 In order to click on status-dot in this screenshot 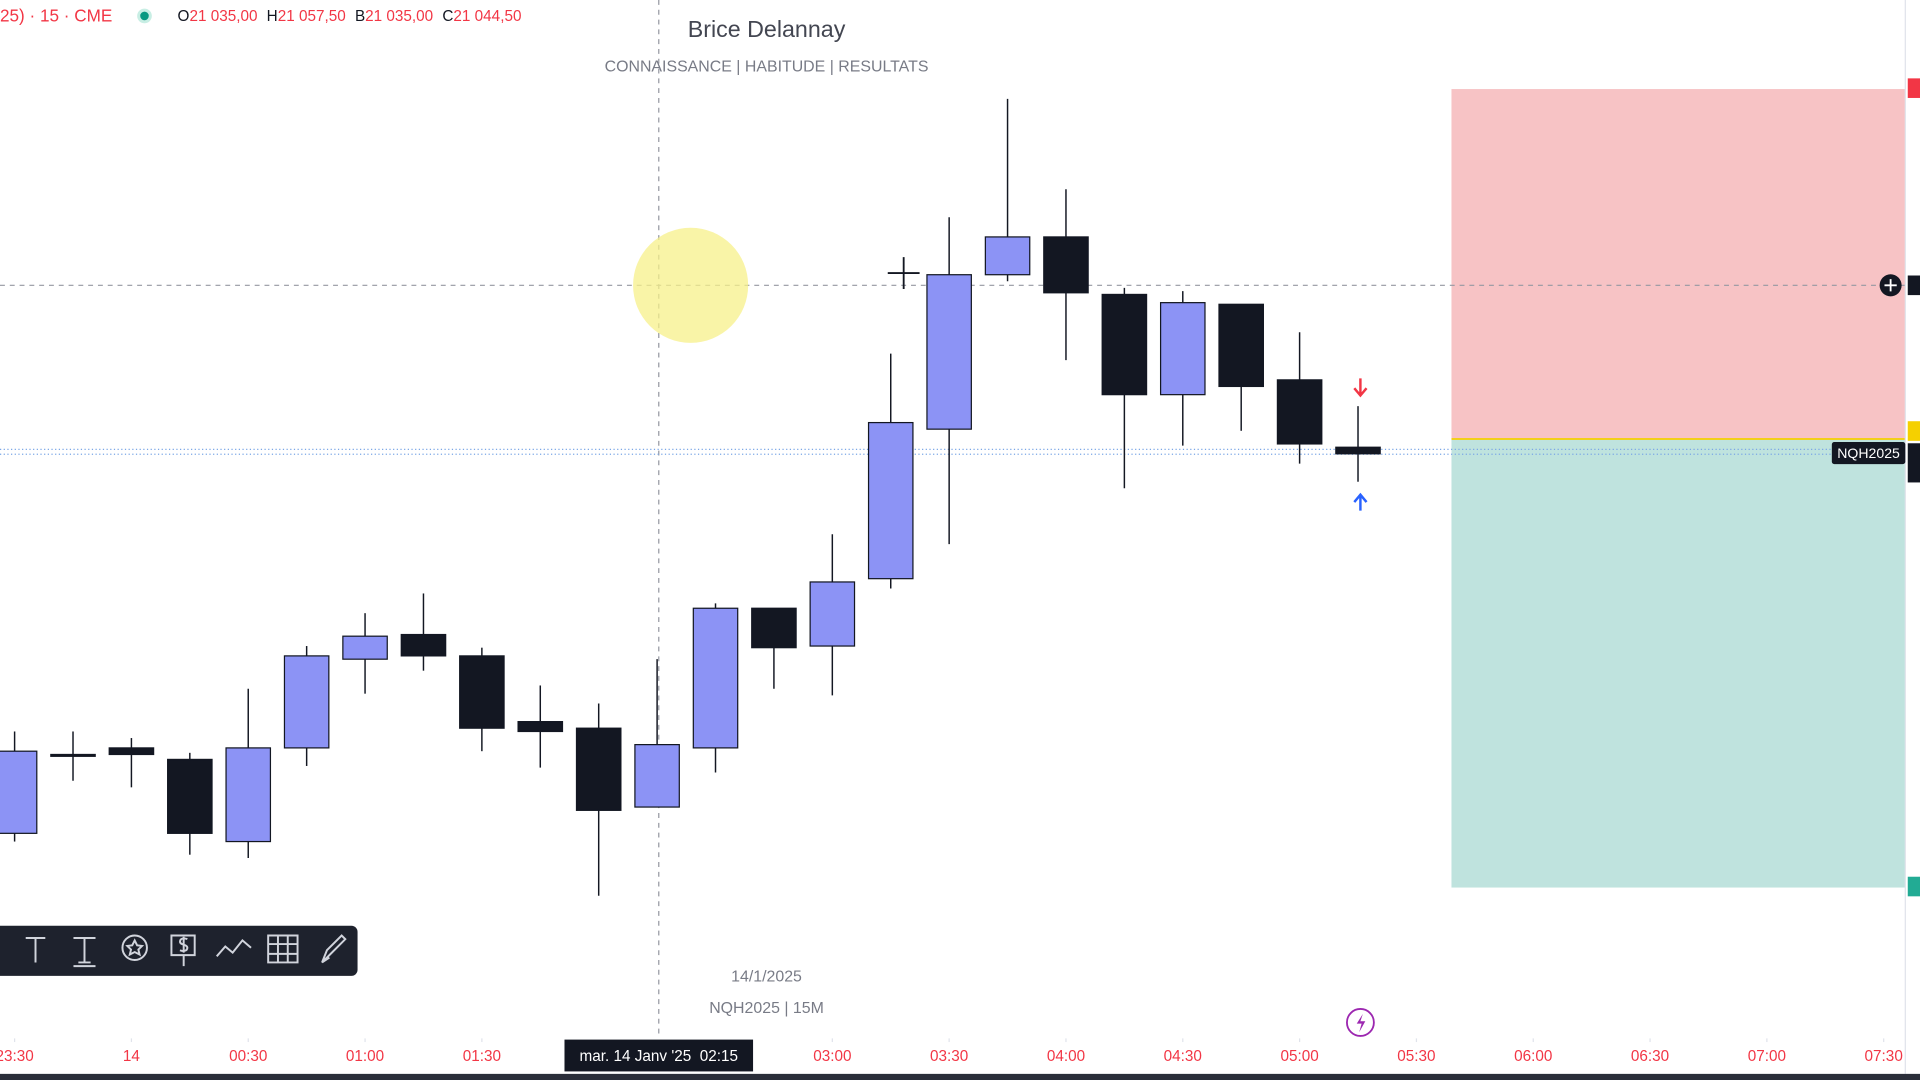, I will do `click(144, 16)`.